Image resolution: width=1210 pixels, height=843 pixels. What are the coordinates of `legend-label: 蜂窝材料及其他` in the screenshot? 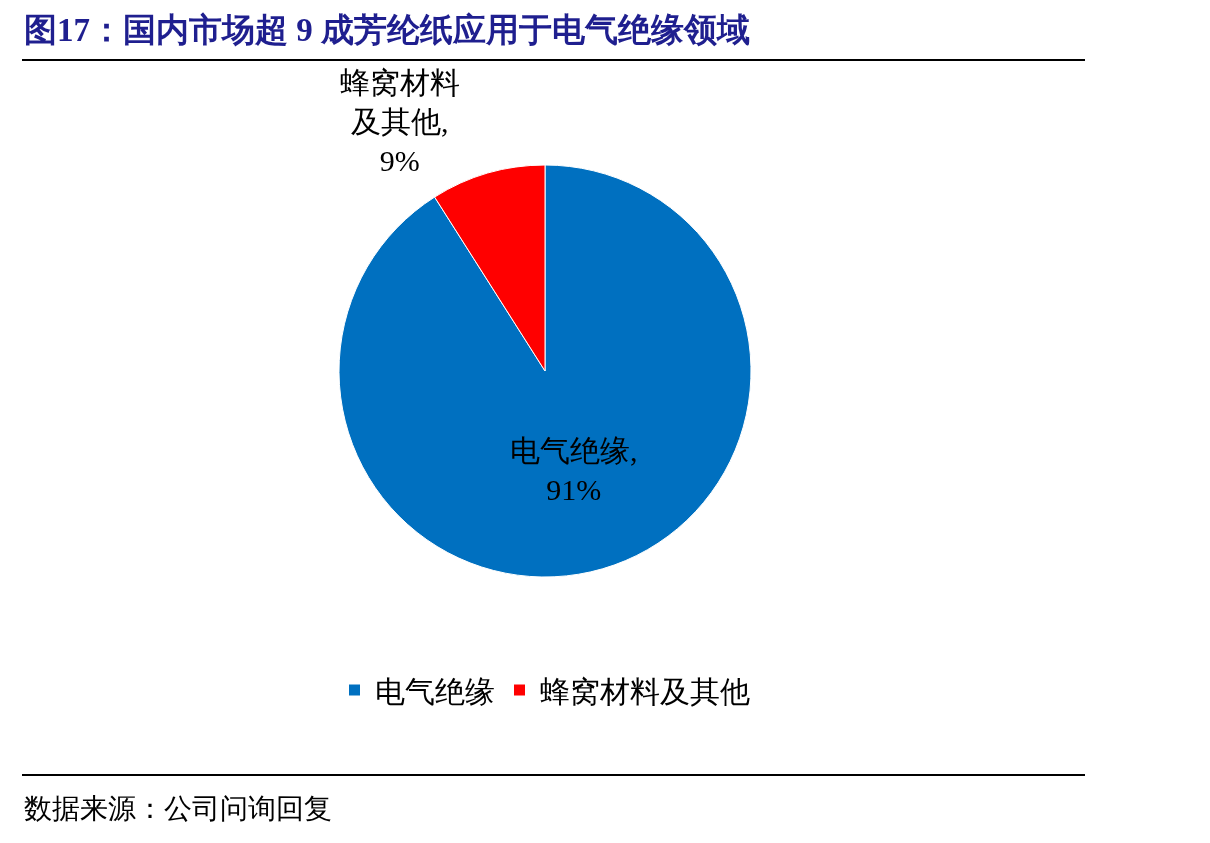 It's located at (644, 691).